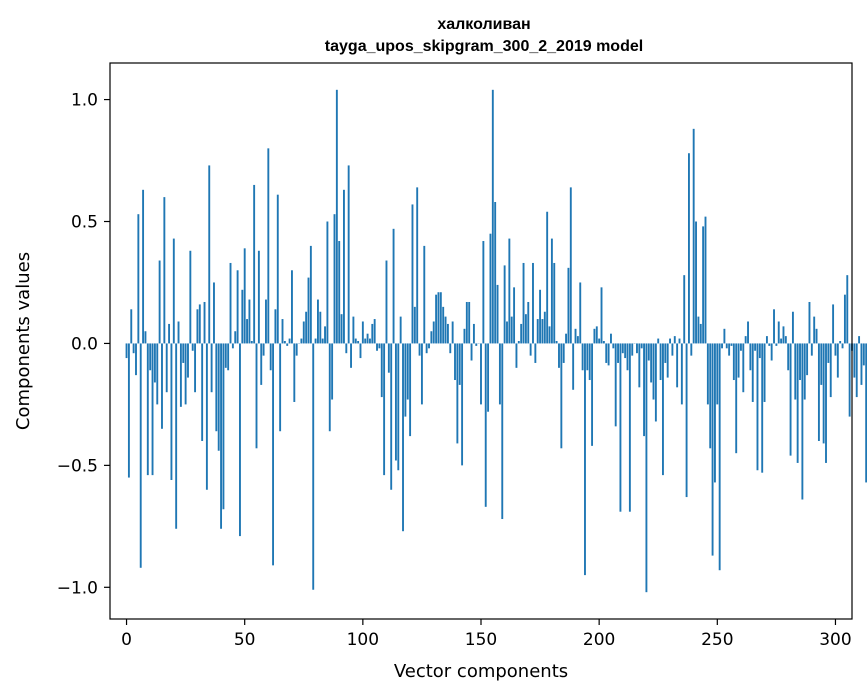 The width and height of the screenshot is (867, 696). What do you see at coordinates (486, 634) in the screenshot?
I see `x-axis-ticks: 0 50 100 150 200 250 300` at bounding box center [486, 634].